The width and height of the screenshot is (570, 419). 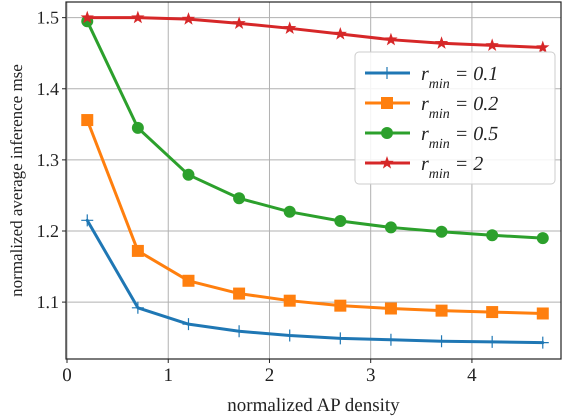 What do you see at coordinates (472, 375) in the screenshot?
I see `x-tick-label: 4` at bounding box center [472, 375].